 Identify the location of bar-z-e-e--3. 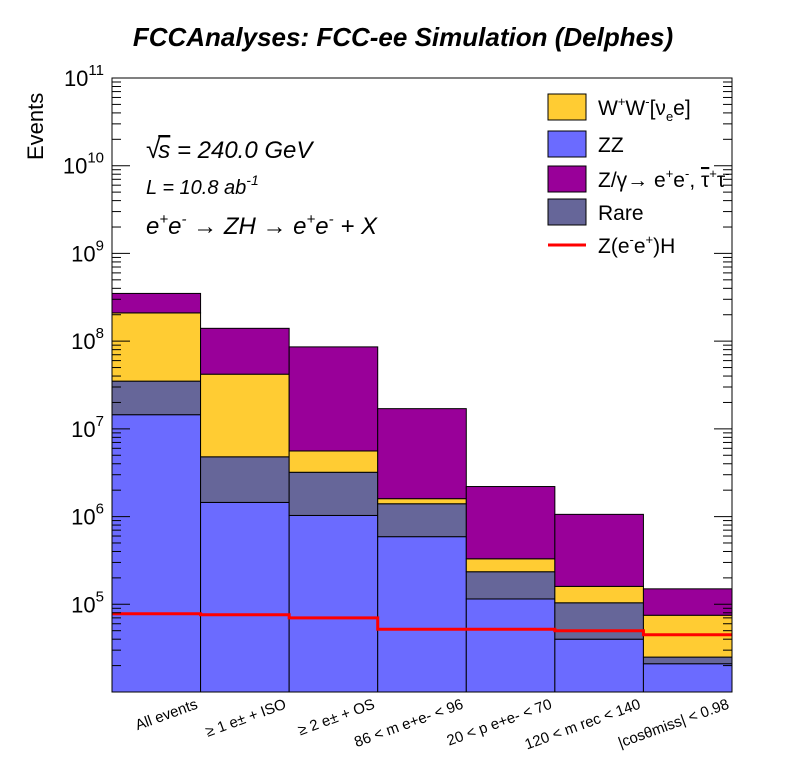
(422, 454).